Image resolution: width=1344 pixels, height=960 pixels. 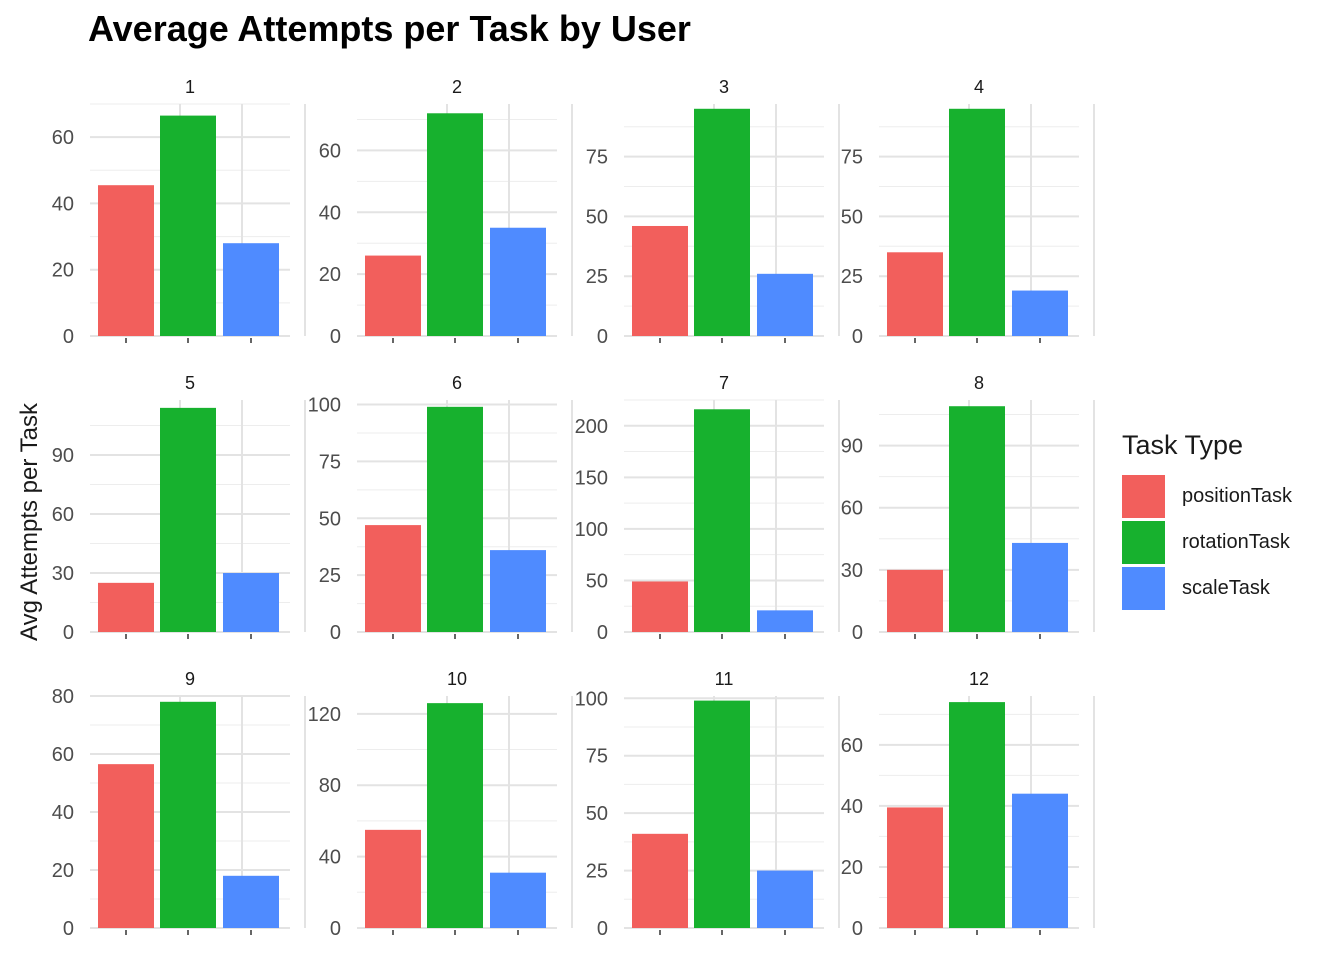 I want to click on bar-7-positionTask, so click(x=660, y=606).